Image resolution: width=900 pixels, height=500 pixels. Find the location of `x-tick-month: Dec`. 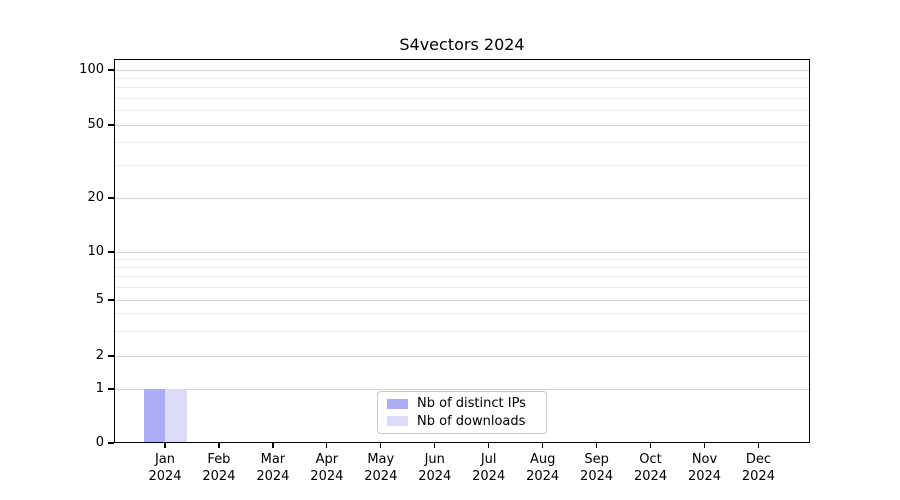

x-tick-month: Dec is located at coordinates (758, 459).